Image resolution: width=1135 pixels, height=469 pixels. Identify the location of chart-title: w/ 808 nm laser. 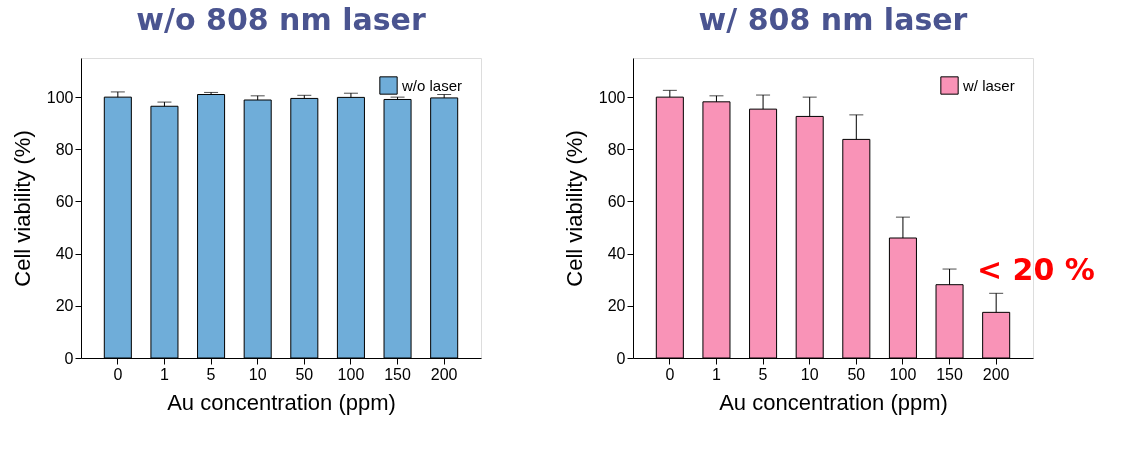
(833, 19).